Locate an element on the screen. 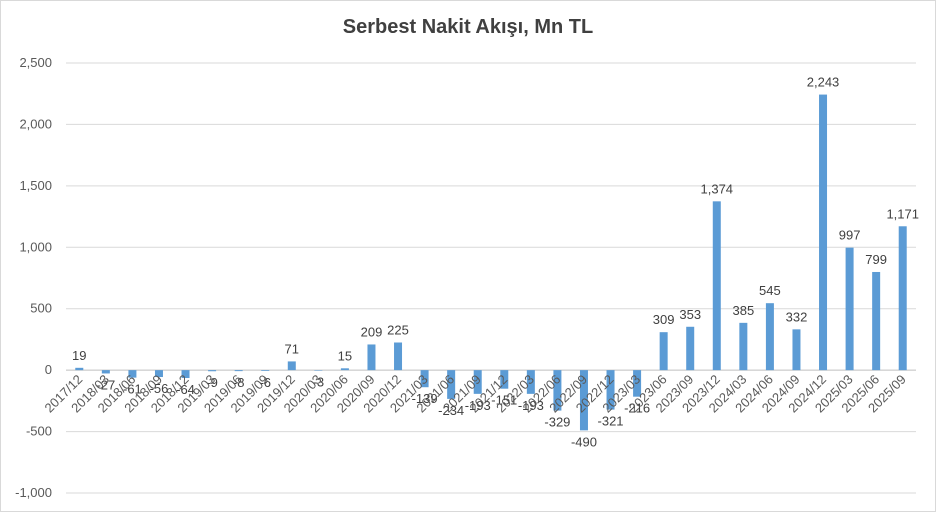  data-label: 15 is located at coordinates (345, 355).